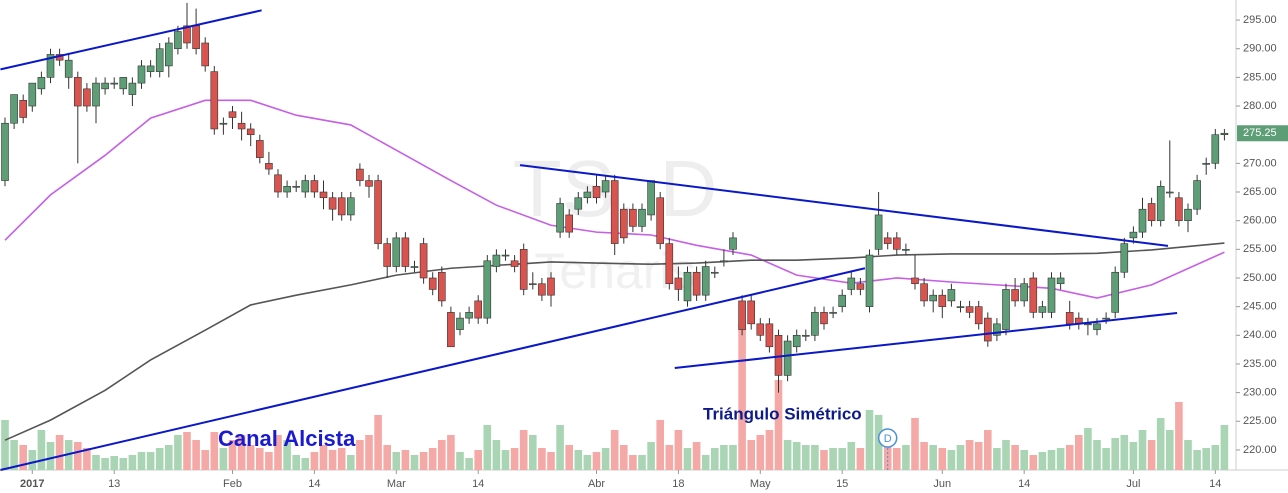 The height and width of the screenshot is (493, 1288). Describe the element at coordinates (232, 484) in the screenshot. I see `x-tick-label: Feb` at that location.